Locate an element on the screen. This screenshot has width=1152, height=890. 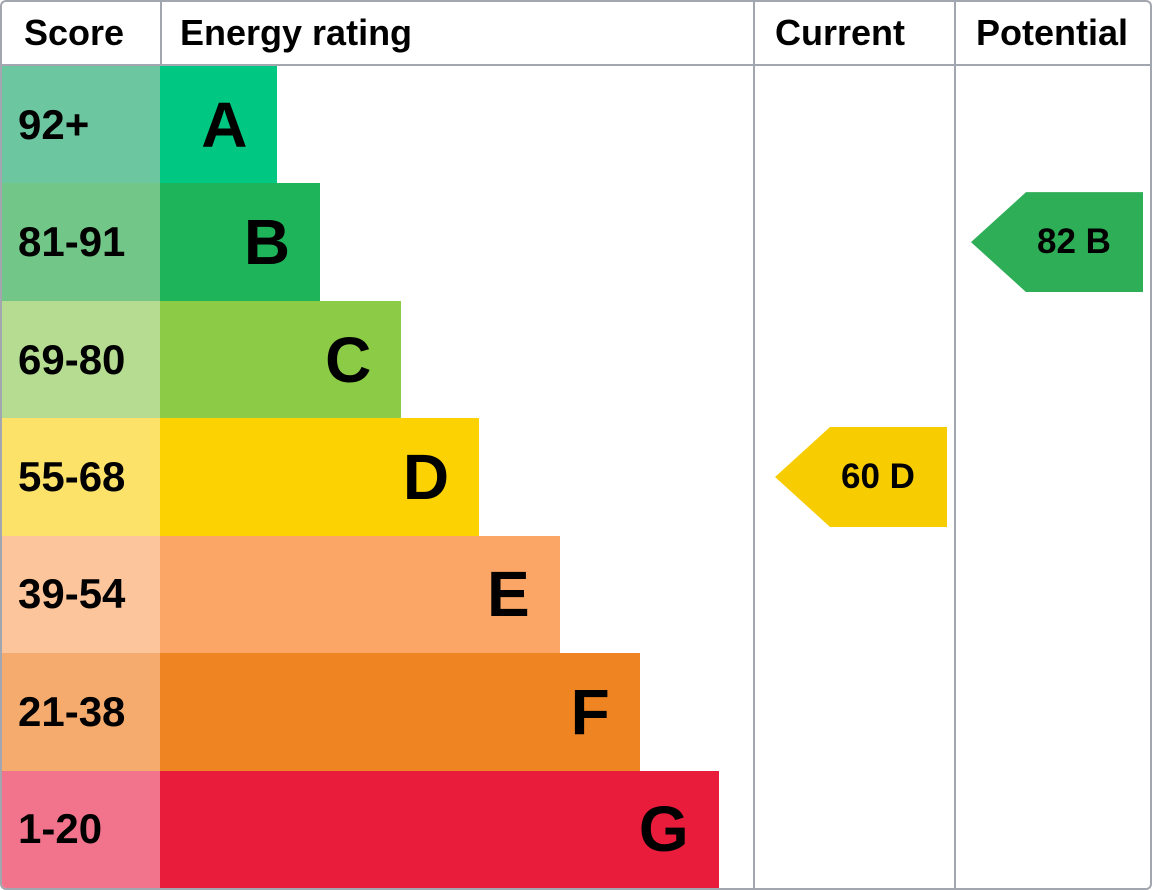
current-cell-b is located at coordinates (853, 242).